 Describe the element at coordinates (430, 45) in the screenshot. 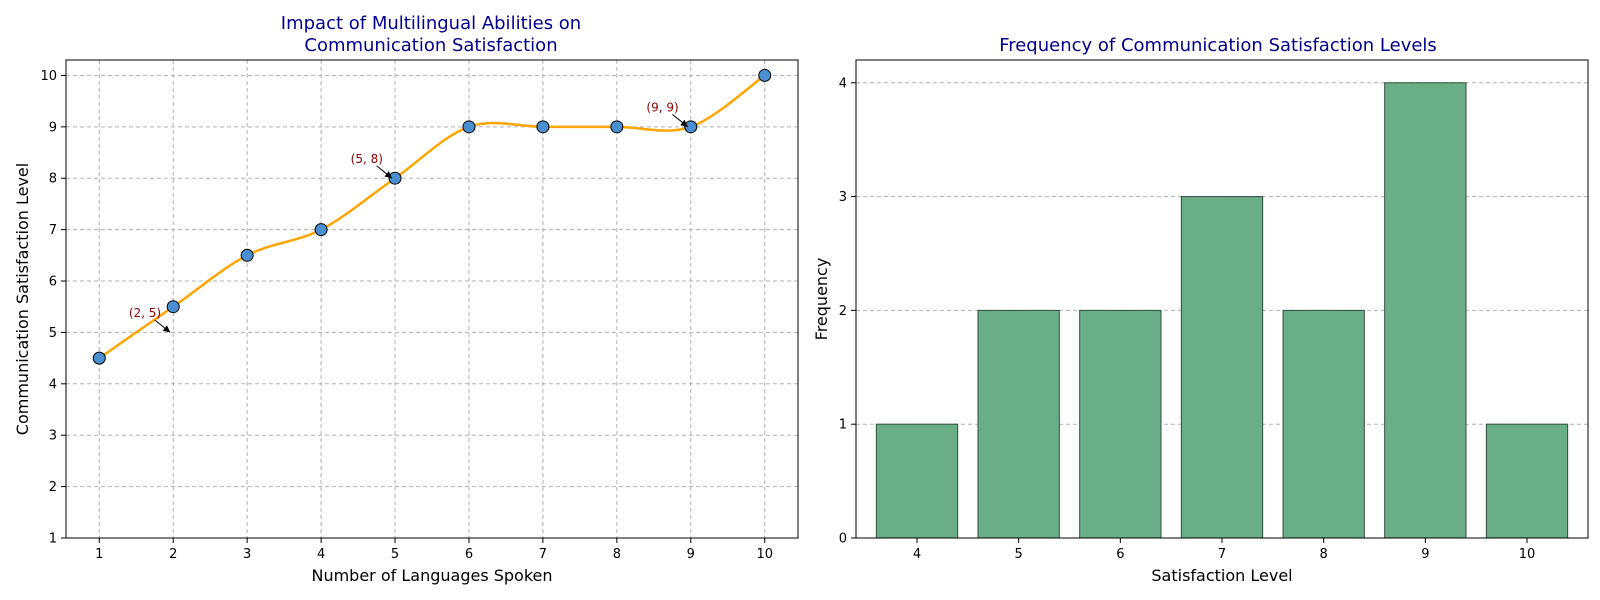

I see `line-chart-title-line-2: Communication Satisfaction` at that location.